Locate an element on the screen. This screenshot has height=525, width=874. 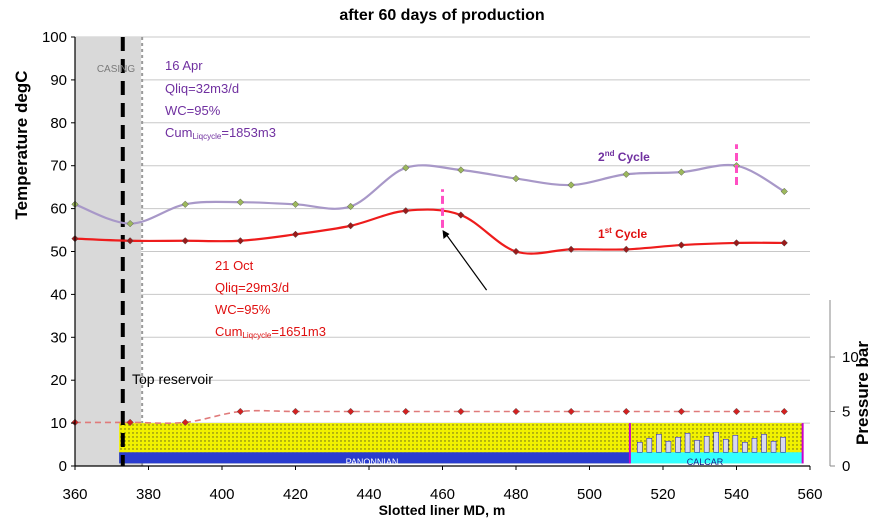
x-tick-label: 520 is located at coordinates (662, 494).